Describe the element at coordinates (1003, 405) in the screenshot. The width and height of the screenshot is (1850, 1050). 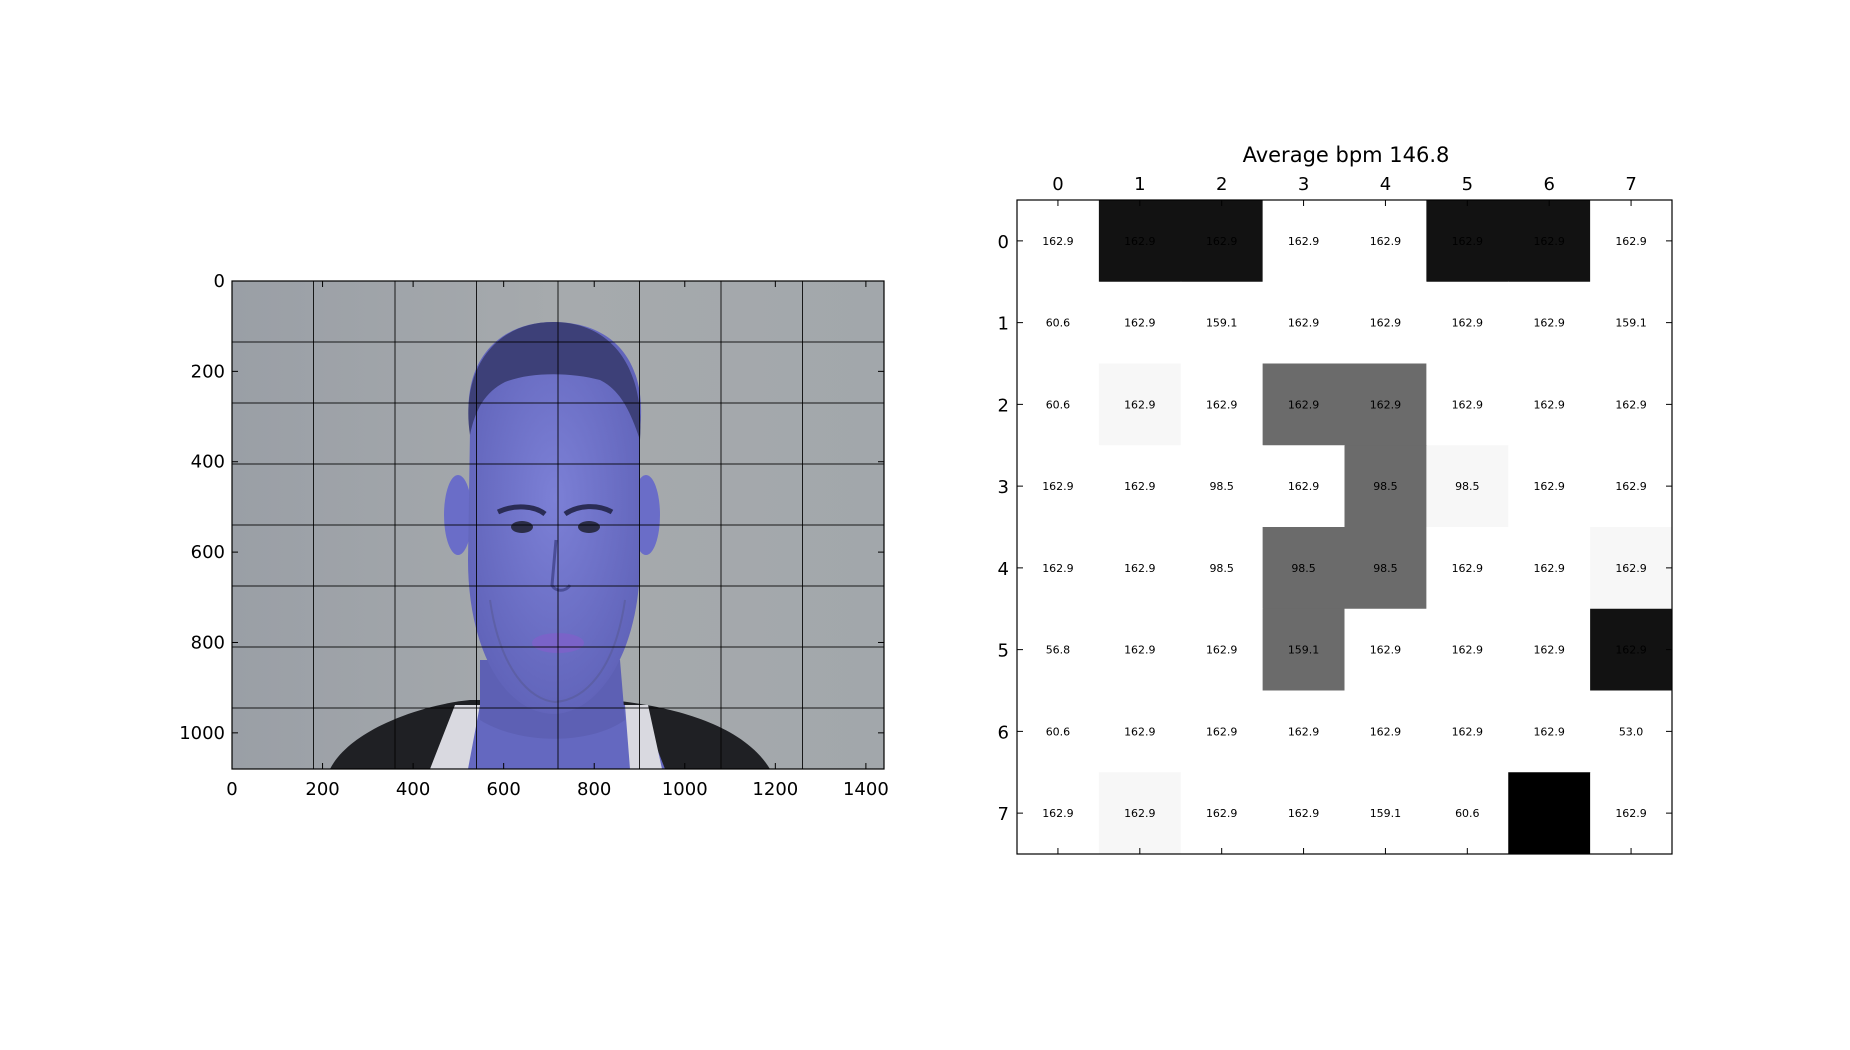
I see `heatmap-y-tick-label: 2` at that location.